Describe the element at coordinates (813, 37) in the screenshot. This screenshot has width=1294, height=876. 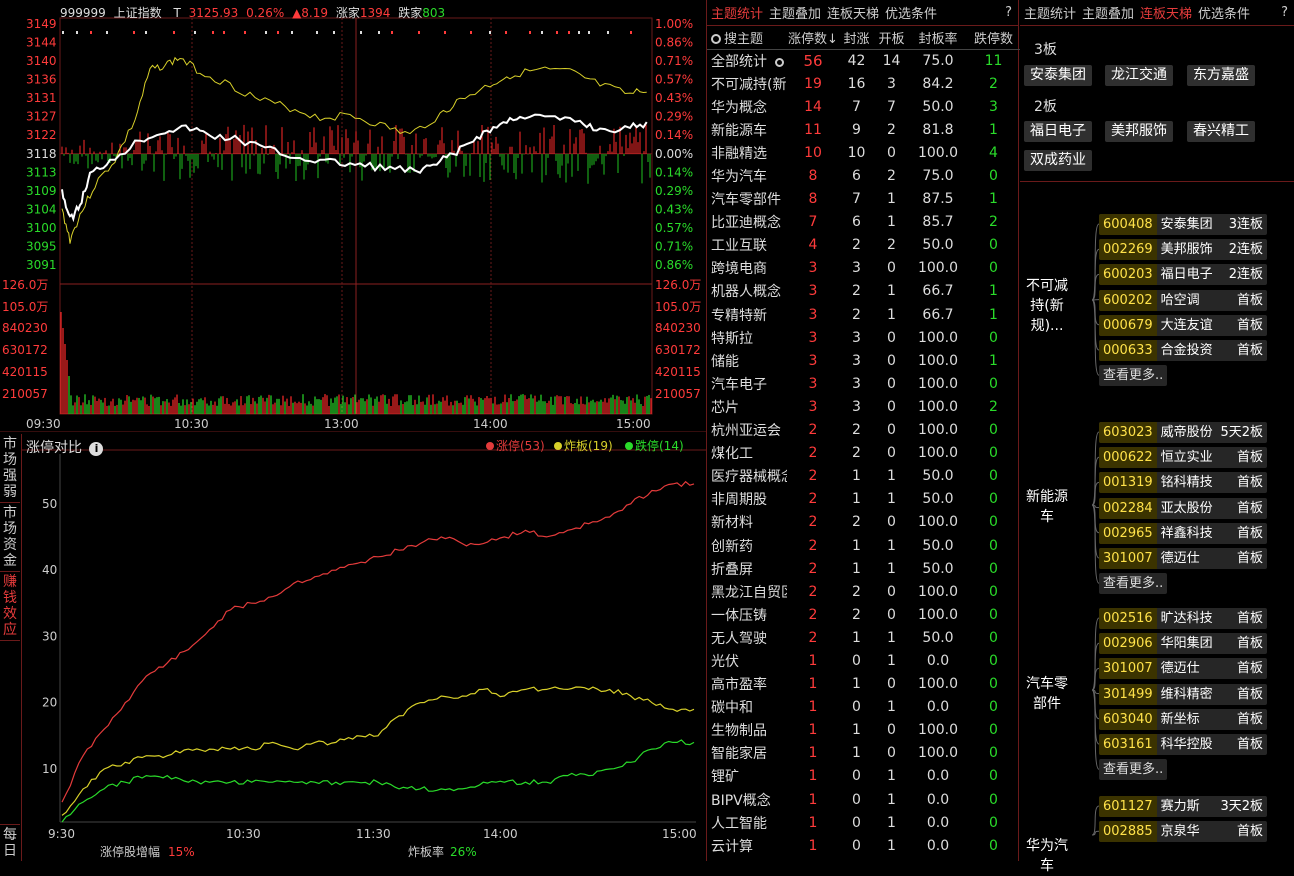
I see `column-header-1: 涨停数↓` at that location.